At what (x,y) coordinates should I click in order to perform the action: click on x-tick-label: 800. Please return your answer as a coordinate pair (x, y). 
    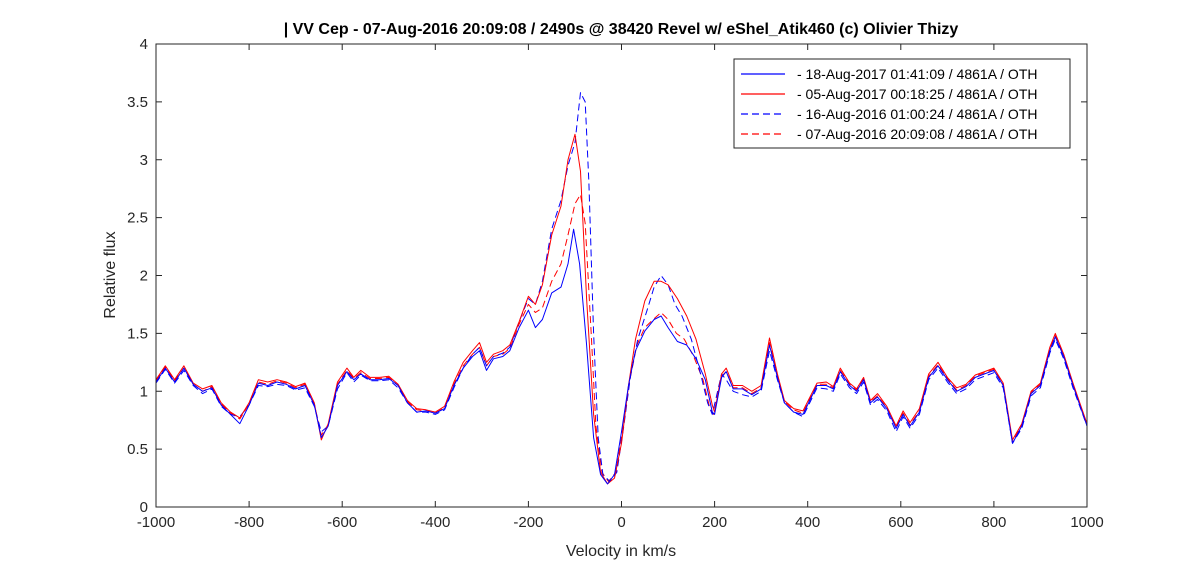
    Looking at the image, I should click on (993, 522).